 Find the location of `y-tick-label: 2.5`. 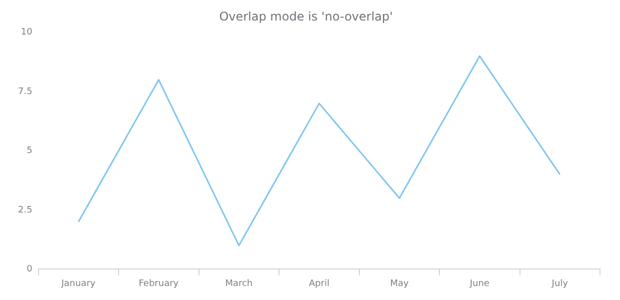

y-tick-label: 2.5 is located at coordinates (25, 210).